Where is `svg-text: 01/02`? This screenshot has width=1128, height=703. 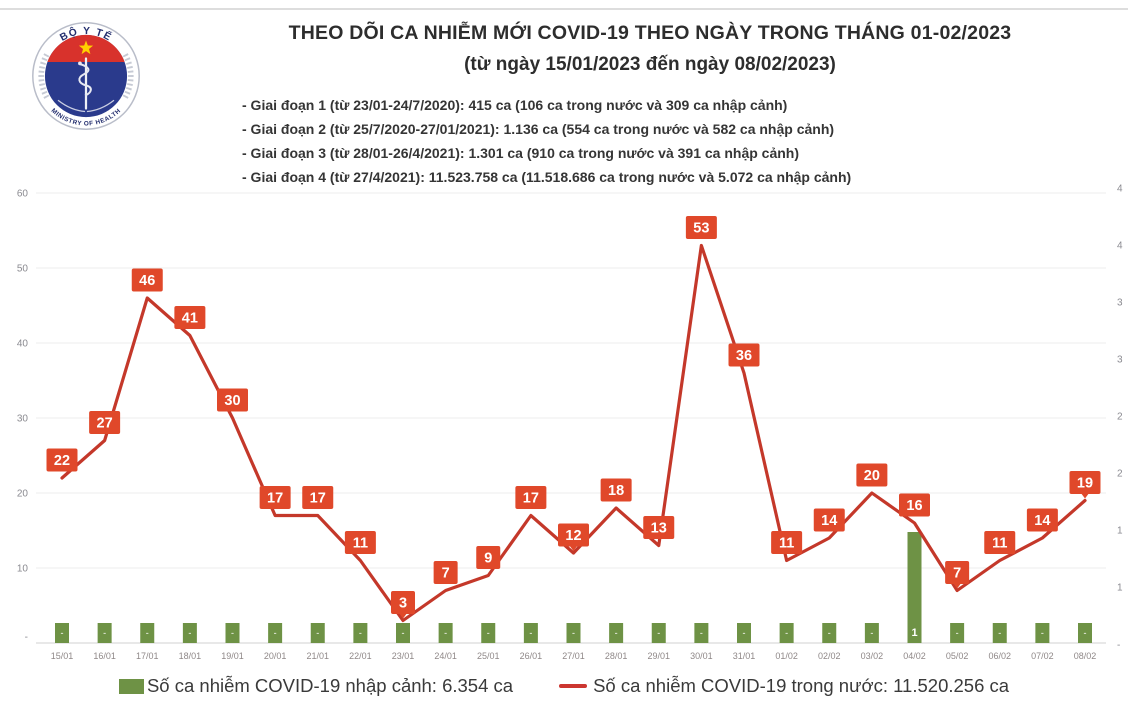
svg-text: 01/02 is located at coordinates (786, 656).